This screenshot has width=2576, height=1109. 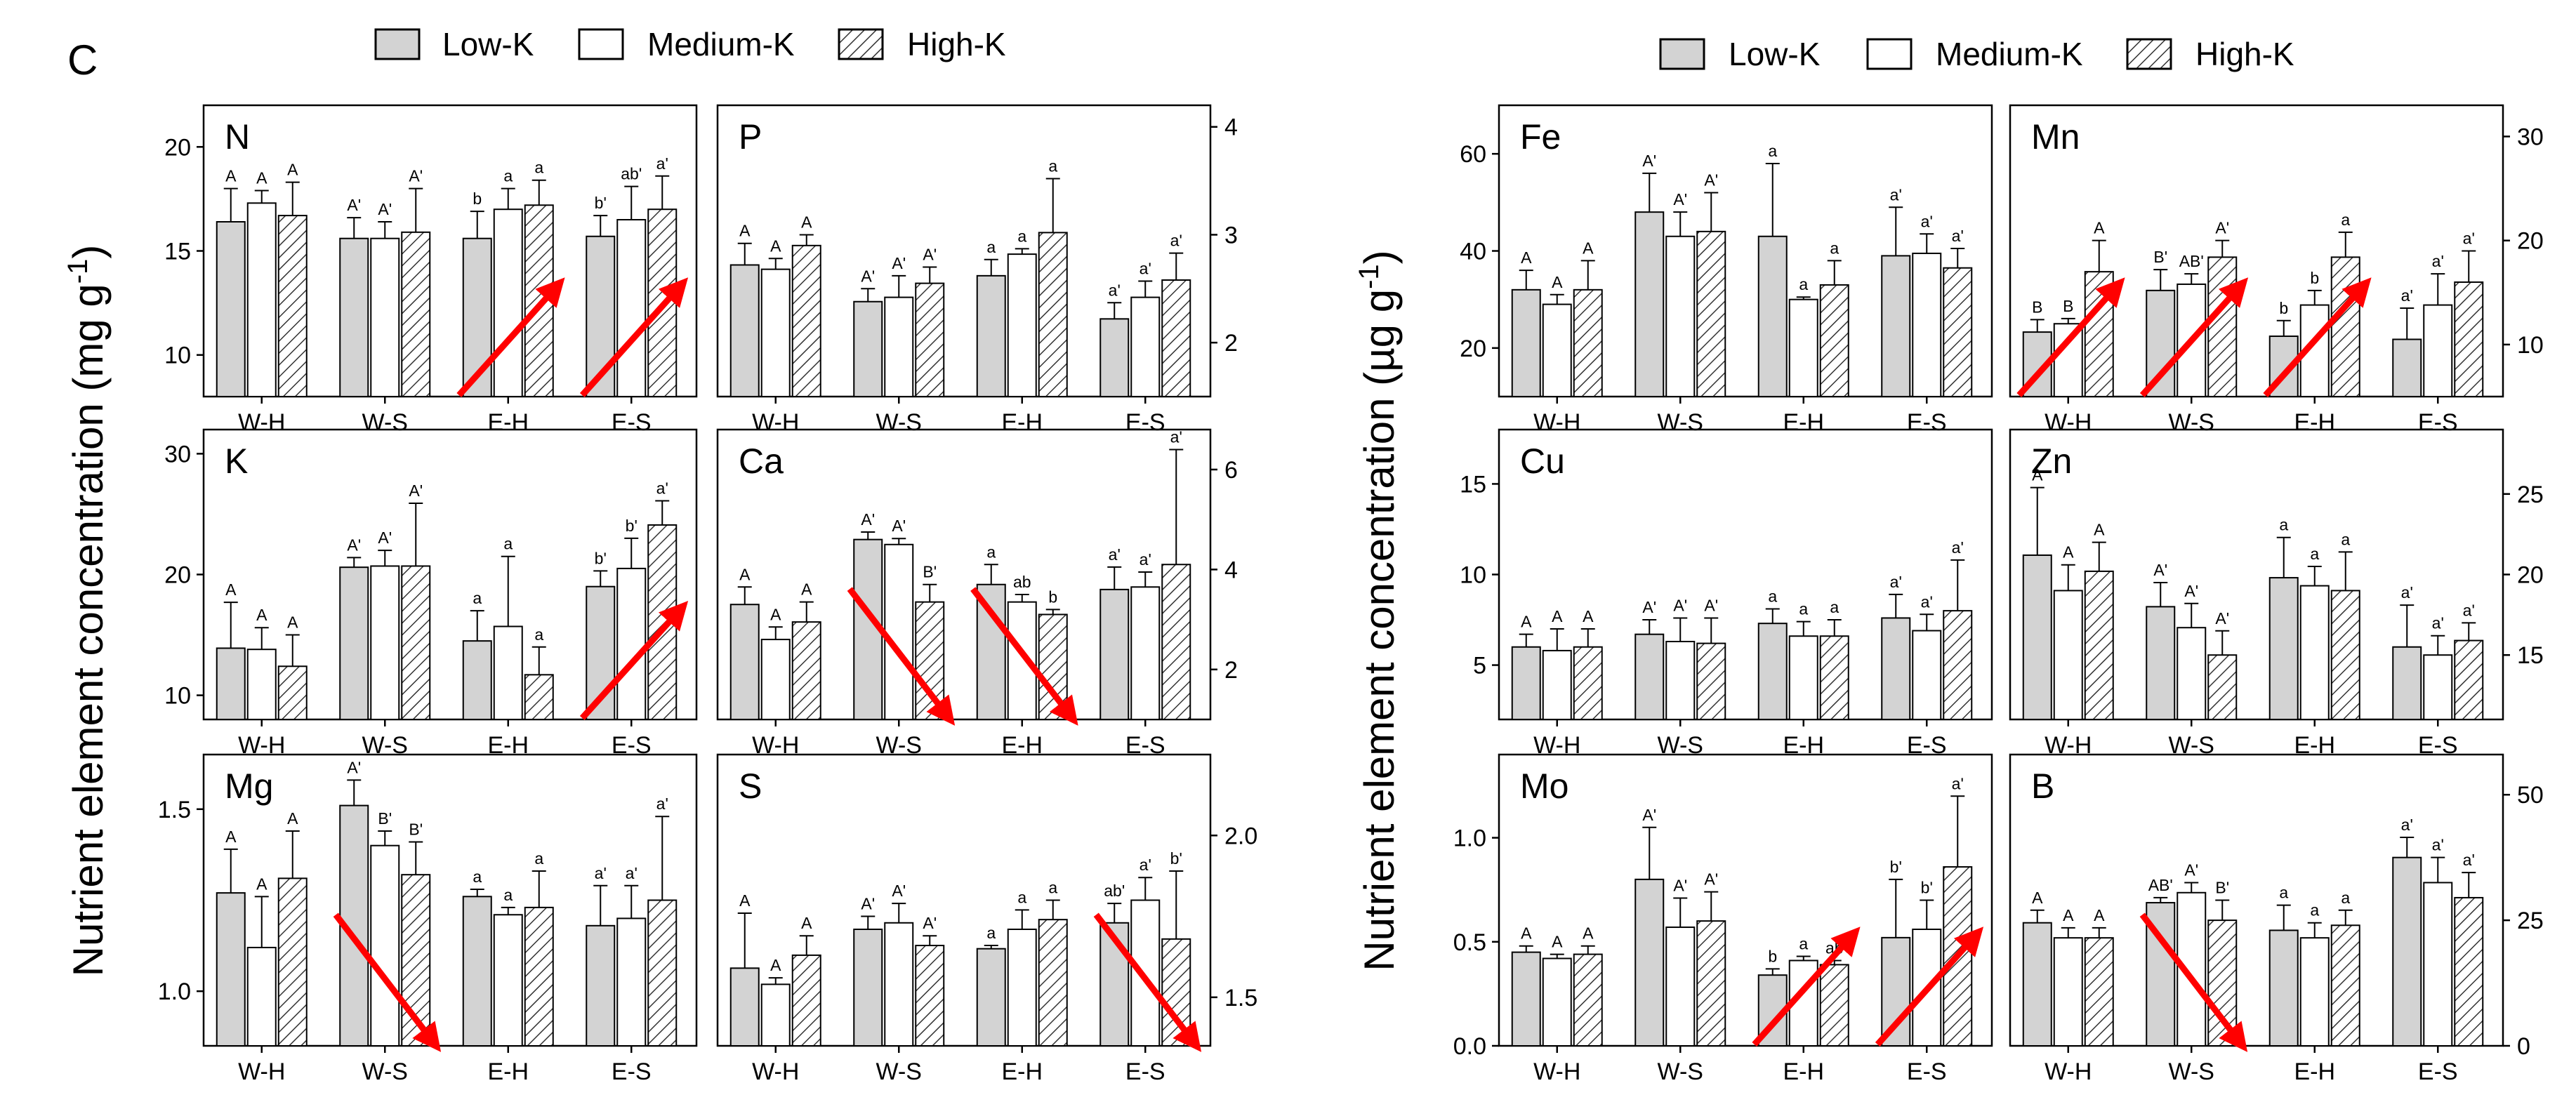 What do you see at coordinates (1231, 127) in the screenshot?
I see `y-tick-label: 4` at bounding box center [1231, 127].